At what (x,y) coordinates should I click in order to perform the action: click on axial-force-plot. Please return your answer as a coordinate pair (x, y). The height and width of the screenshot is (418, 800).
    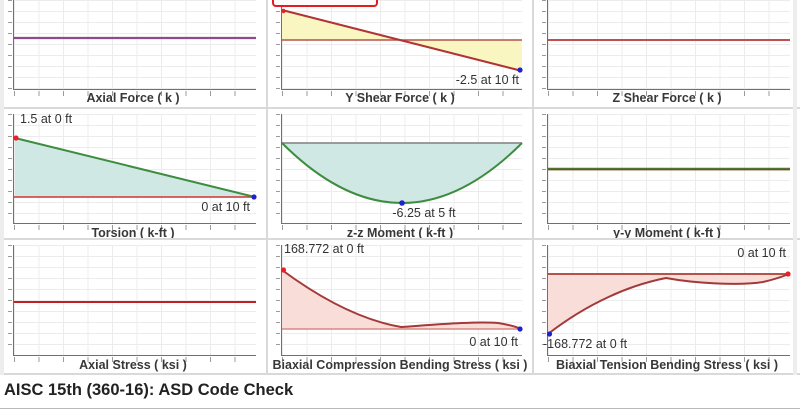
    Looking at the image, I should click on (132, 48).